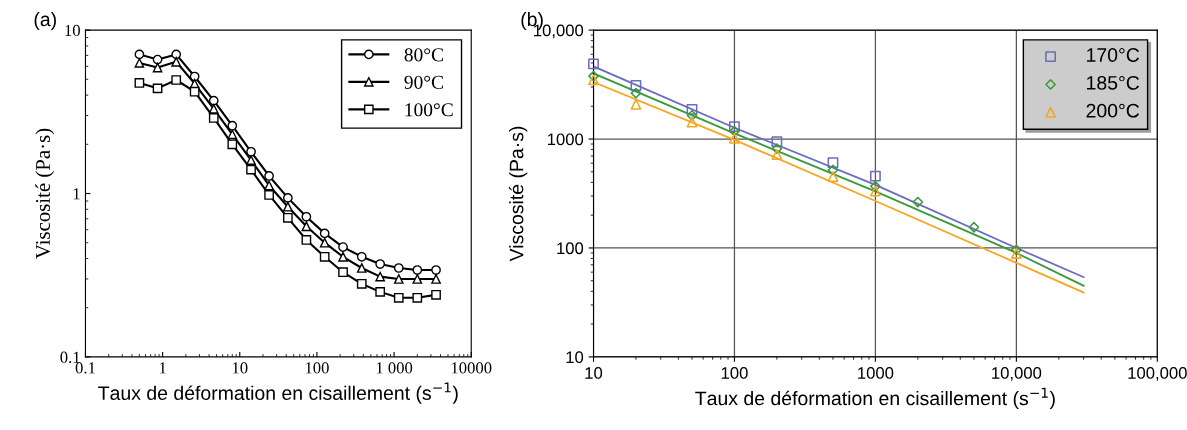 This screenshot has width=1187, height=430. What do you see at coordinates (565, 139) in the screenshot?
I see `y-tick-label: 1000` at bounding box center [565, 139].